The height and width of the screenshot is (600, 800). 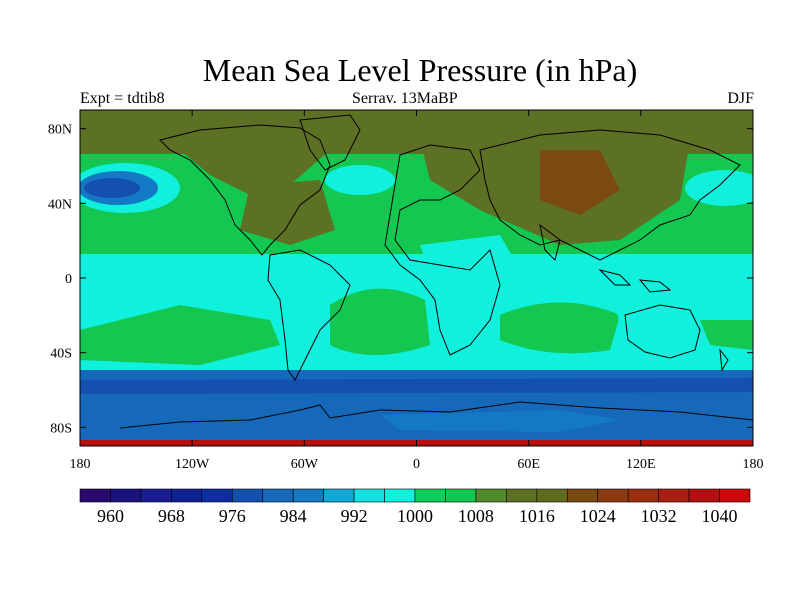 What do you see at coordinates (415, 516) in the screenshot?
I see `colorbar-label: 1000` at bounding box center [415, 516].